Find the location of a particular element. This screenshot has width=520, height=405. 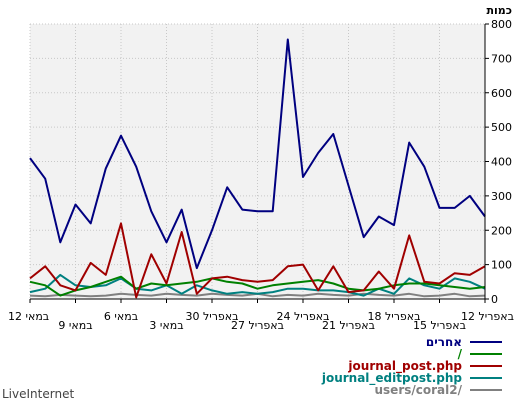

x-tick-label: 12 באפריל is located at coordinates (487, 316).